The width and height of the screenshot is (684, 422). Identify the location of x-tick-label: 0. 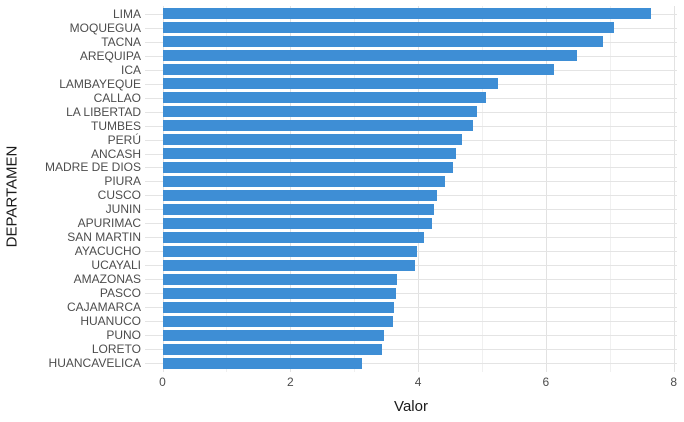
(162, 382).